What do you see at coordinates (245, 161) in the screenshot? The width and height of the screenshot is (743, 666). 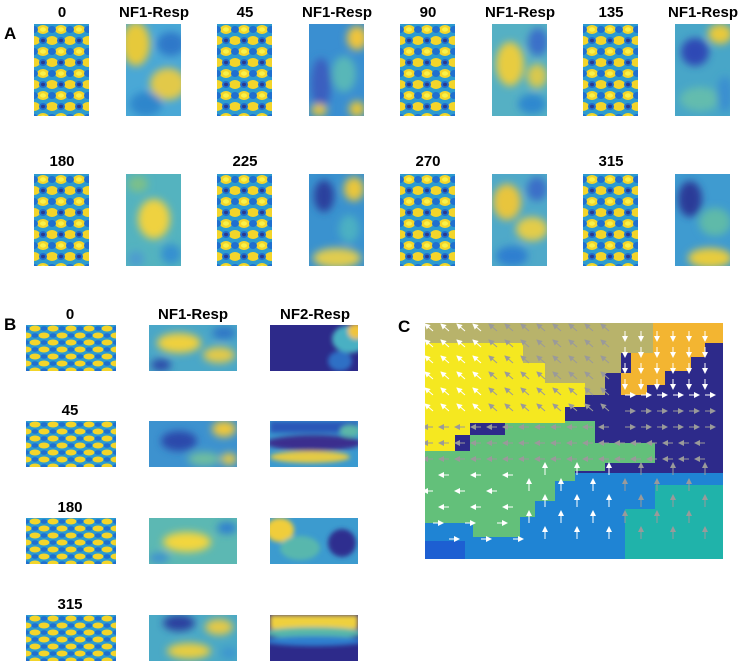 I see `a-row2-label-2: 225` at bounding box center [245, 161].